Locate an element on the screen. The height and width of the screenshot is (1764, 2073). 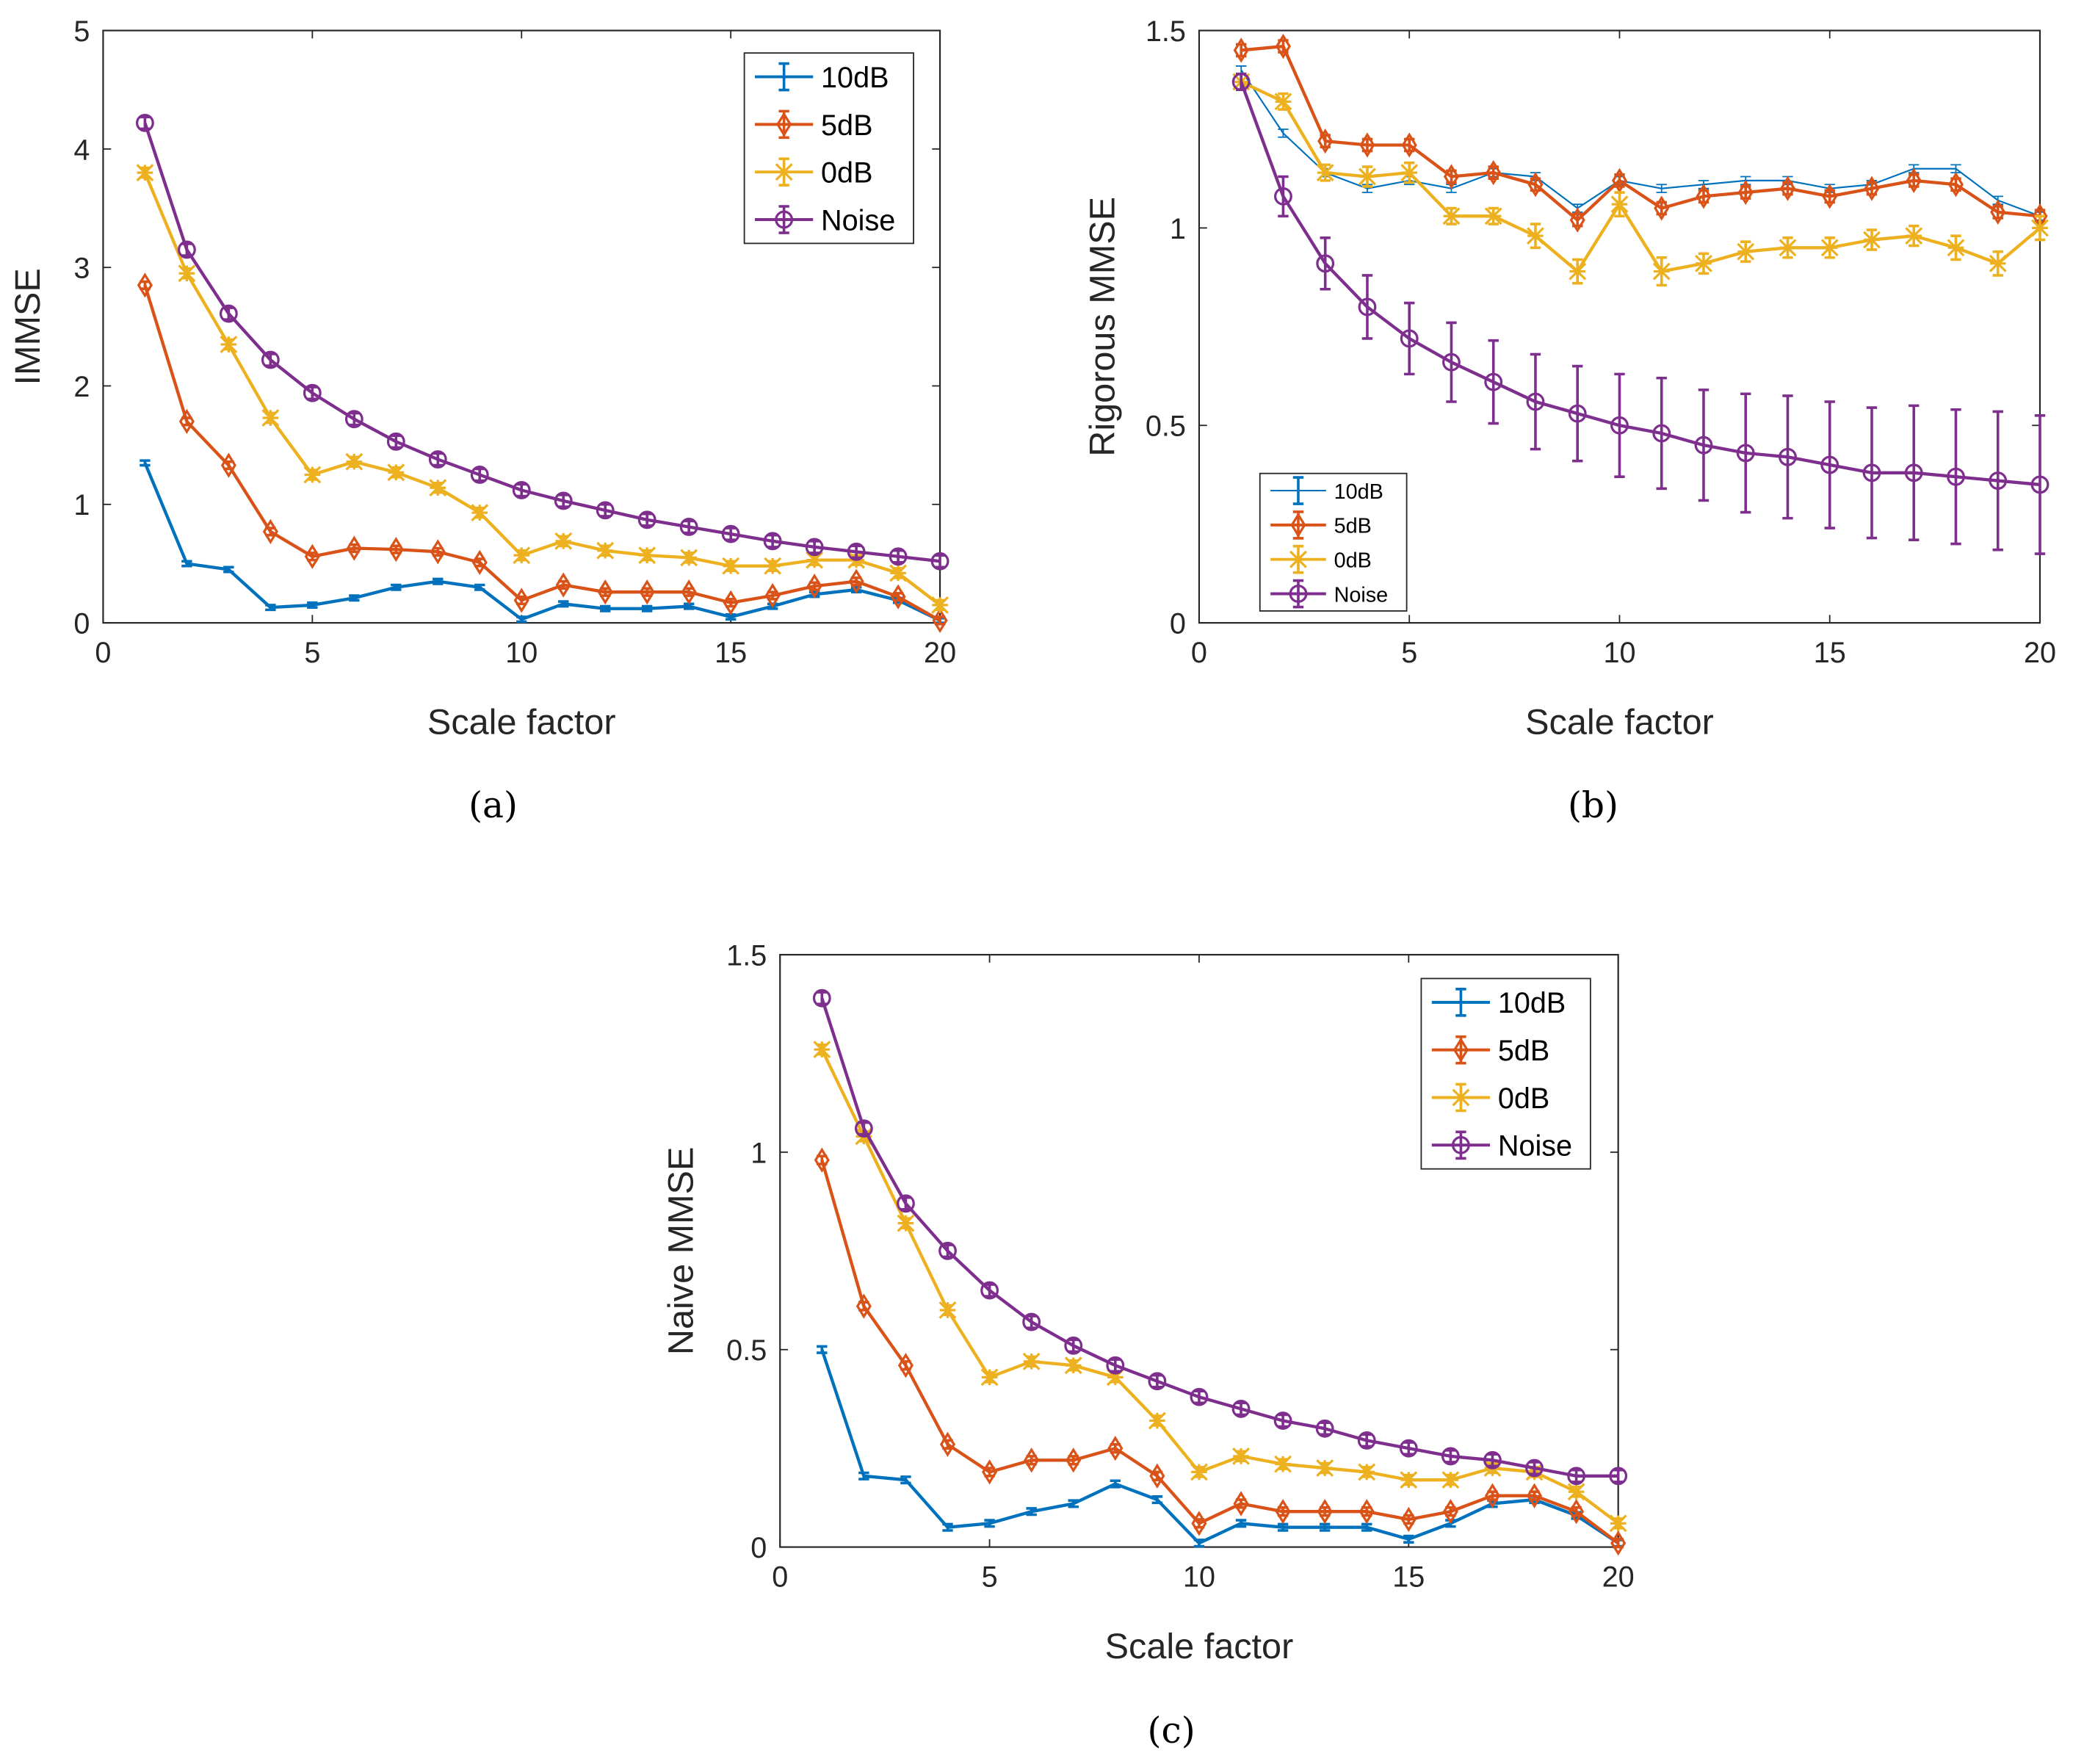
series-0dB is located at coordinates (1640, 179).